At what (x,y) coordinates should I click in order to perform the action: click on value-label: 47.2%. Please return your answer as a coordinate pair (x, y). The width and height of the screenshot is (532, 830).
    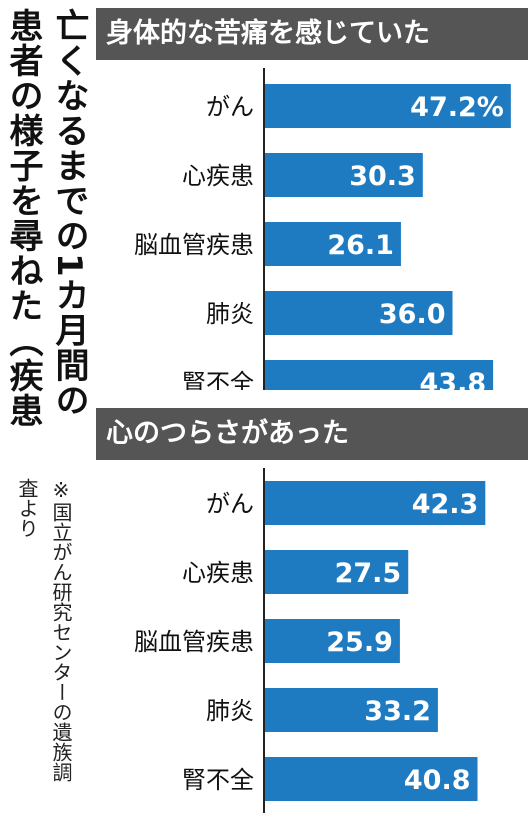
    Looking at the image, I should click on (457, 107).